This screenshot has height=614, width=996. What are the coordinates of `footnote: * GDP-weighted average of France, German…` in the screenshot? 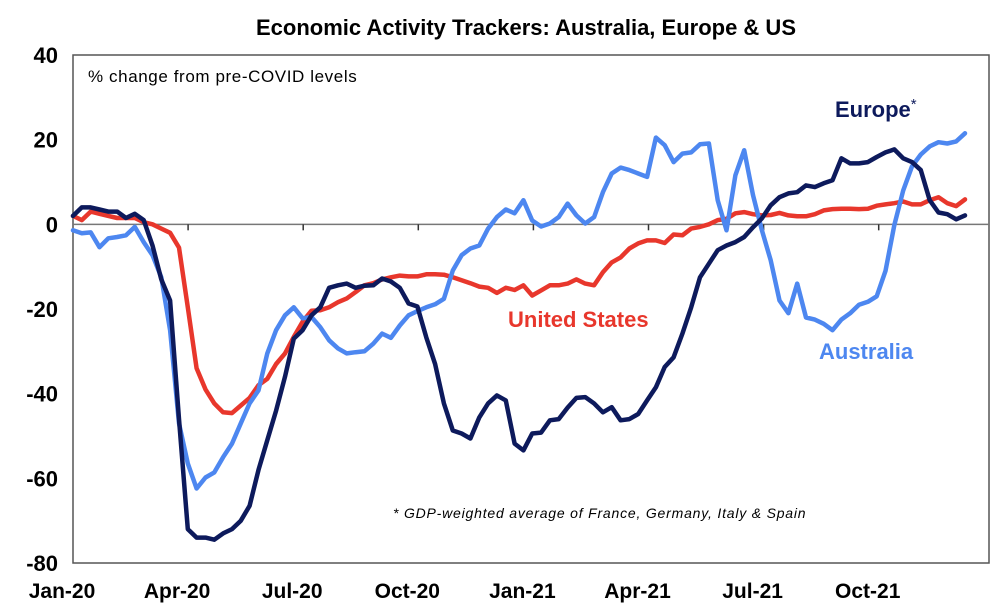 It's located at (599, 513).